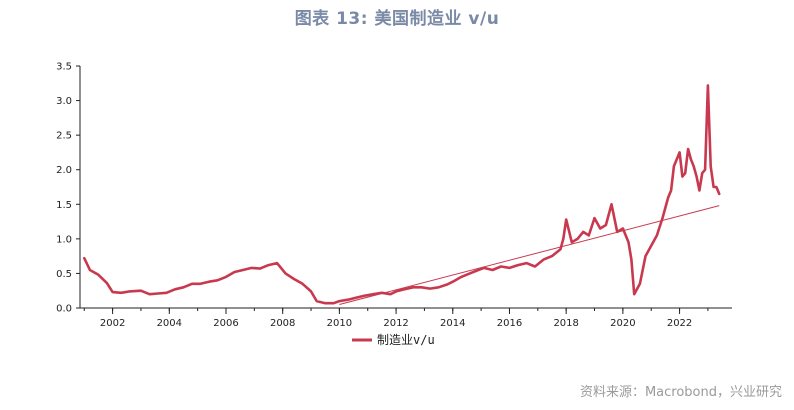  I want to click on y-tick-label: 1.0, so click(64, 239).